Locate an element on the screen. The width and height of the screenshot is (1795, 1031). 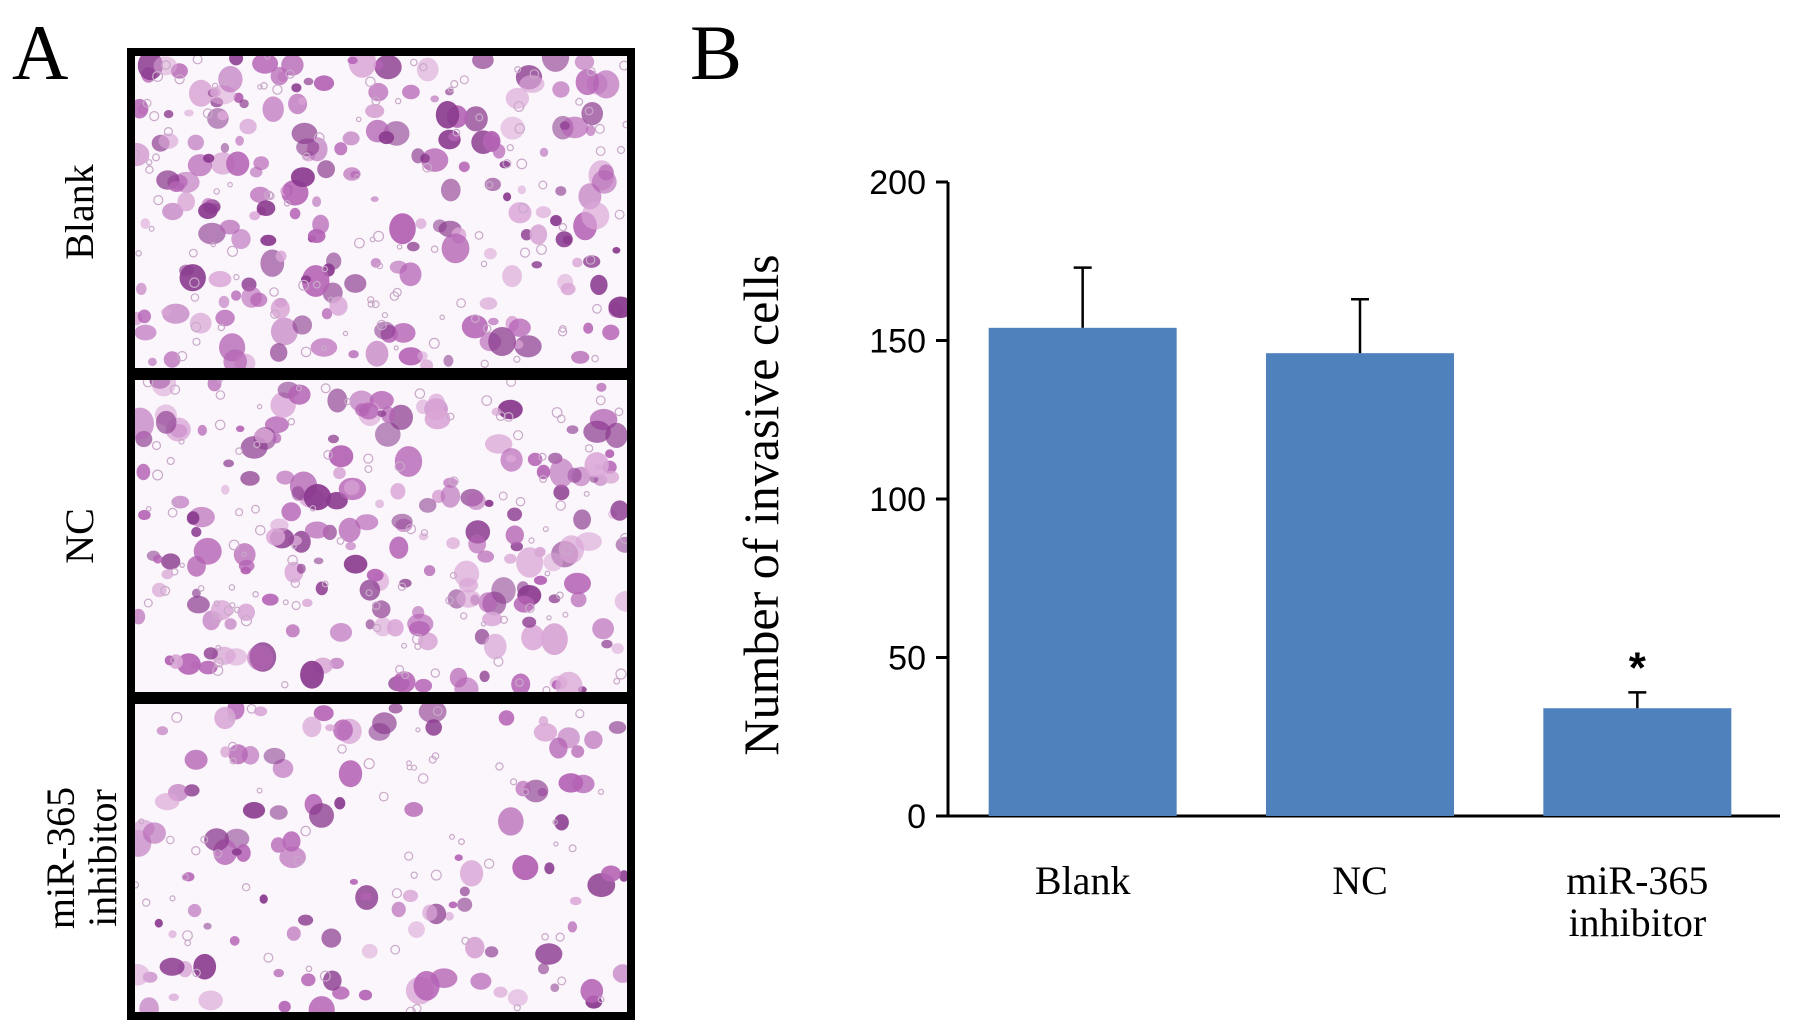
y-tick-label: 150 is located at coordinates (897, 342).